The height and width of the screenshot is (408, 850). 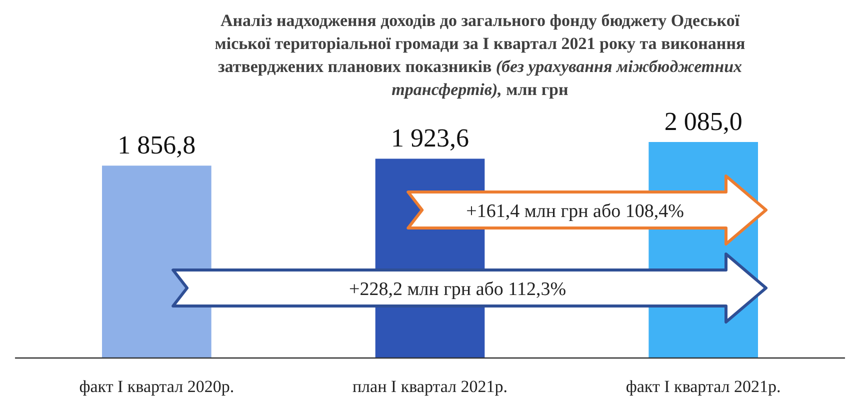 I want to click on data-label: 1 856,8, so click(x=157, y=145).